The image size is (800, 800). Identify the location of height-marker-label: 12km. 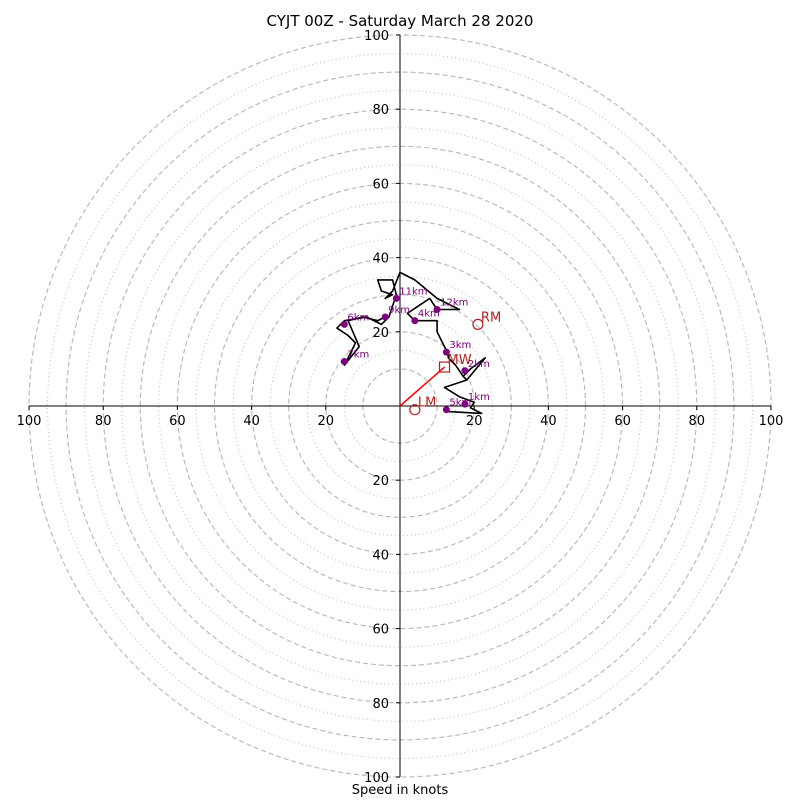
(454, 303).